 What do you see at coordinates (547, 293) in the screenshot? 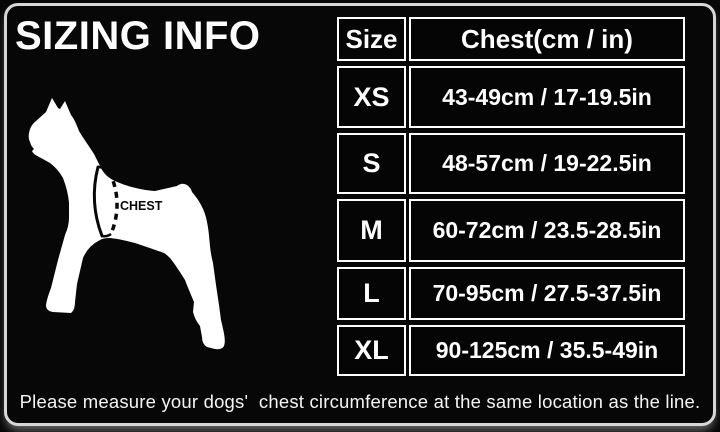
I see `row-l-chest: 70-95cm / 27.5-37.5in` at bounding box center [547, 293].